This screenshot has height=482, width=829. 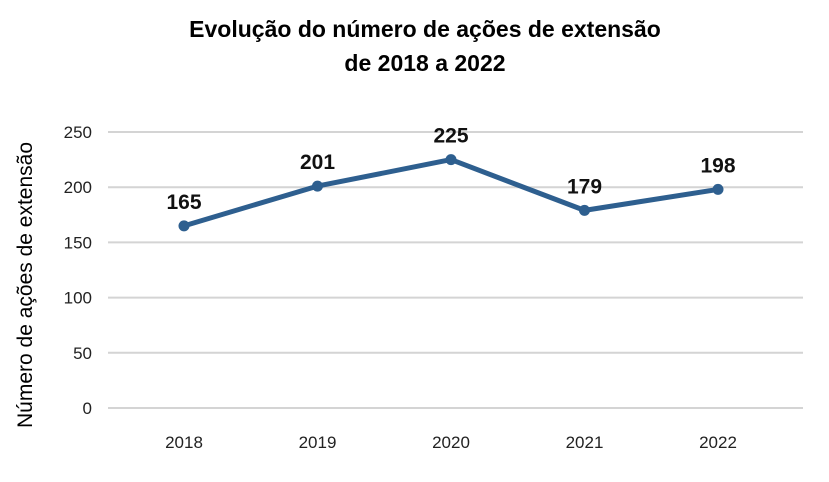 What do you see at coordinates (78, 298) in the screenshot?
I see `y-tick-label: 100` at bounding box center [78, 298].